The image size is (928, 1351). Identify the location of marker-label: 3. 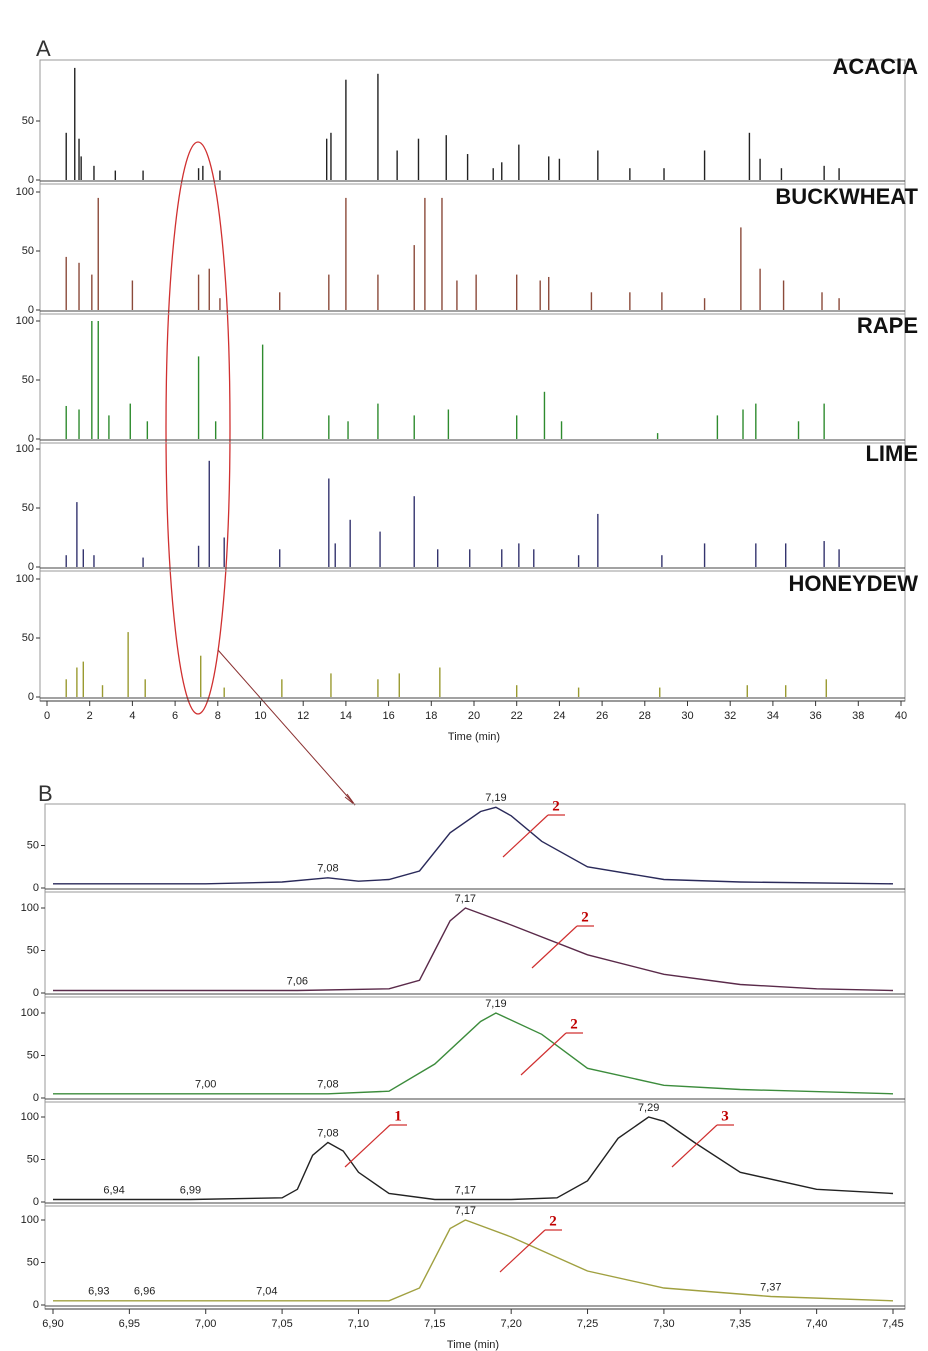
(725, 1116).